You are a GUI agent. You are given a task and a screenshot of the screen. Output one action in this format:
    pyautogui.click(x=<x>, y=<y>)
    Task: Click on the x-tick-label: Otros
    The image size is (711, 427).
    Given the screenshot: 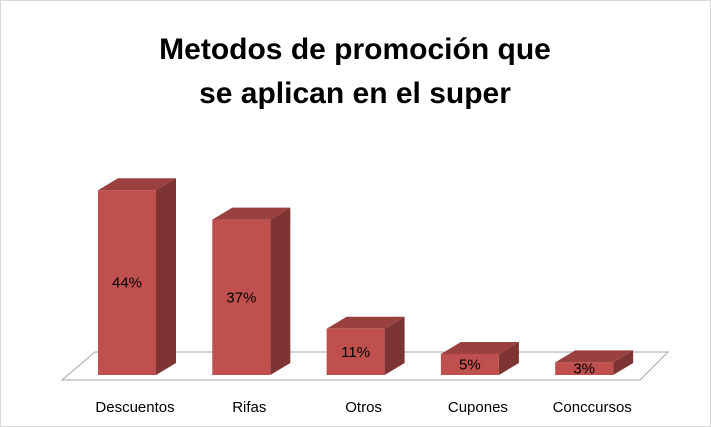 What is the action you would take?
    pyautogui.click(x=363, y=407)
    